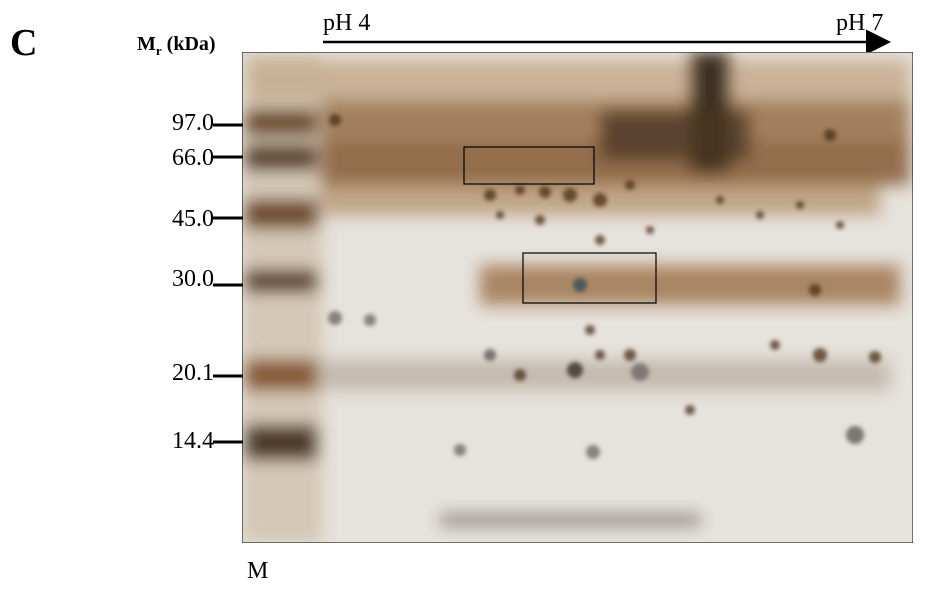  I want to click on ph-end: pH 7, so click(859, 23).